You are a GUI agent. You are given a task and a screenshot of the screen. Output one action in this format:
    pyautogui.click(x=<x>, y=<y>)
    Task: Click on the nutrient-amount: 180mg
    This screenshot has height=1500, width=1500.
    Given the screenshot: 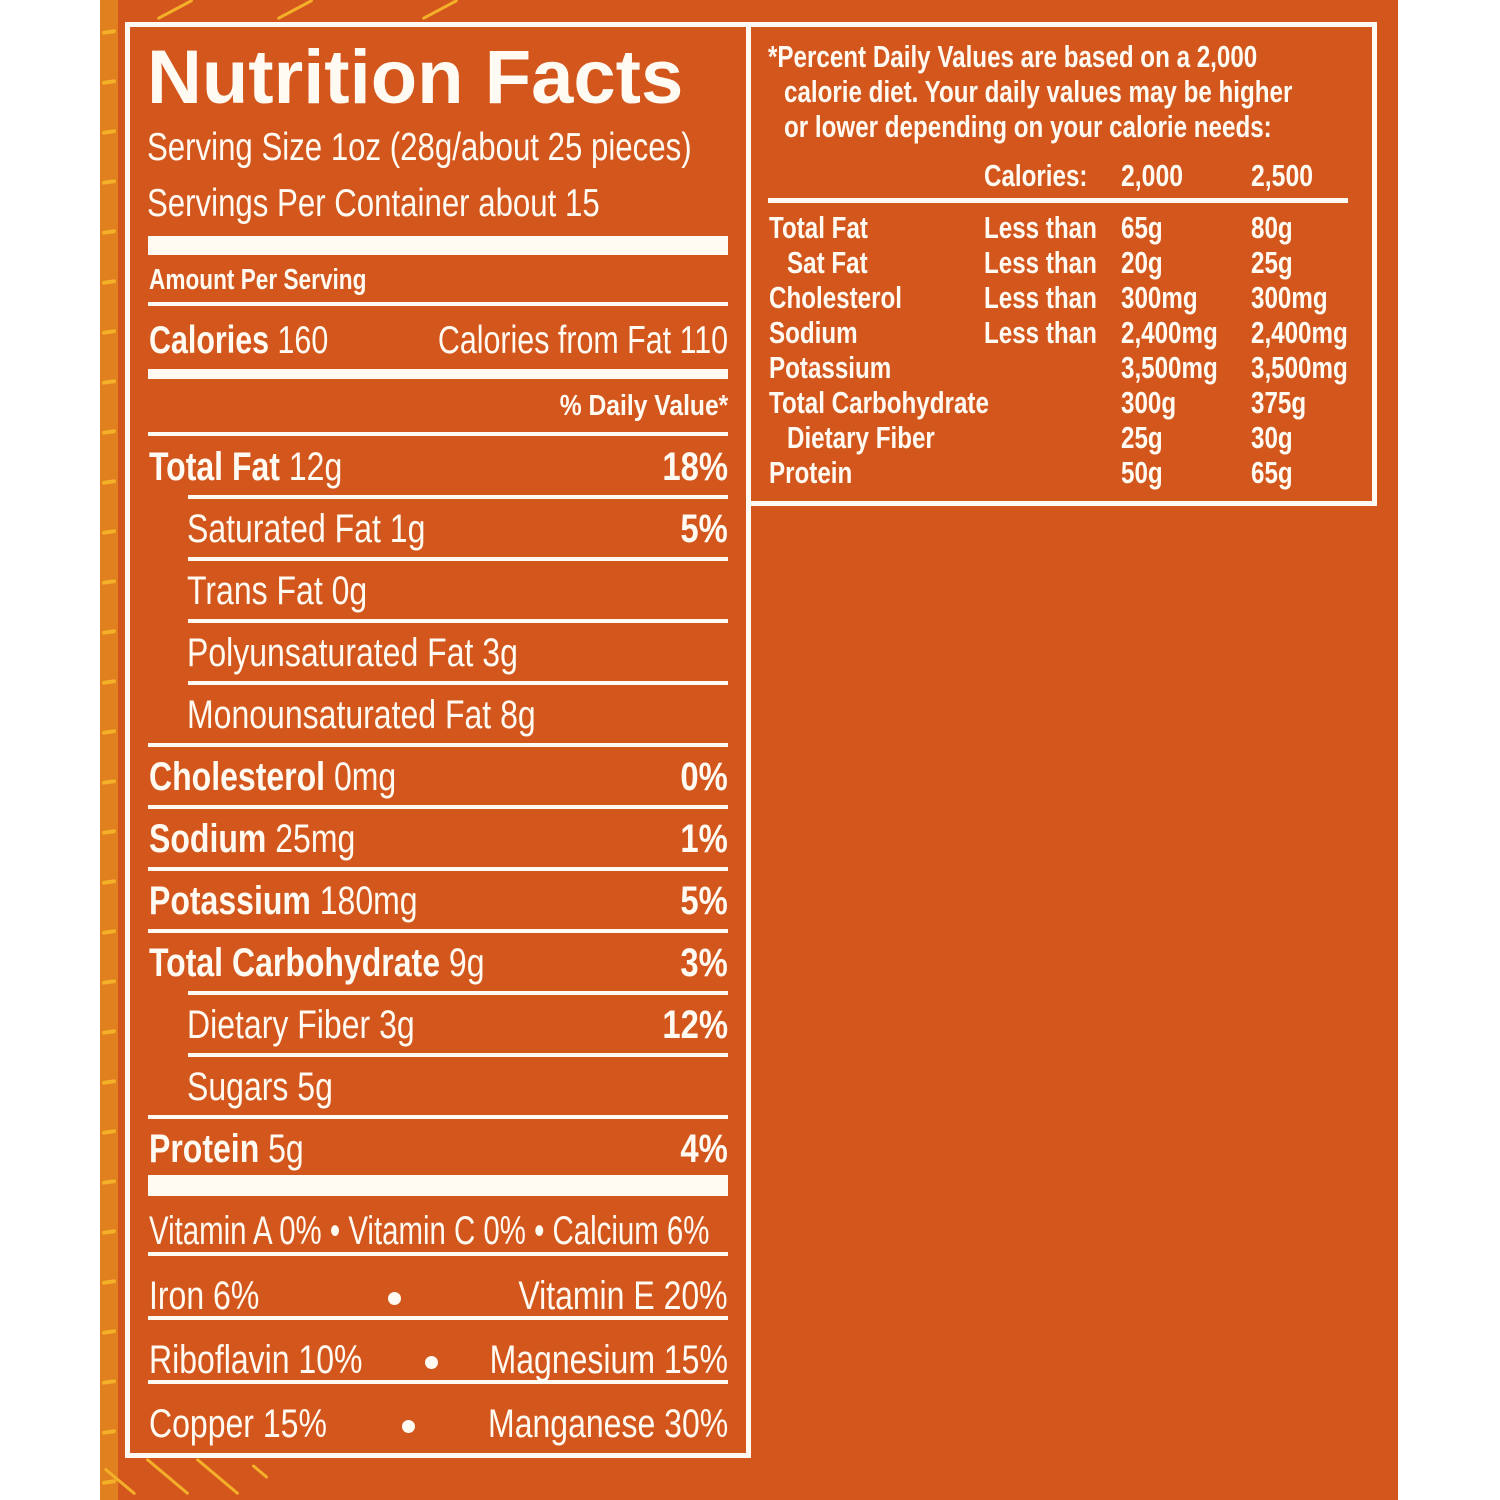 What is the action you would take?
    pyautogui.click(x=368, y=901)
    